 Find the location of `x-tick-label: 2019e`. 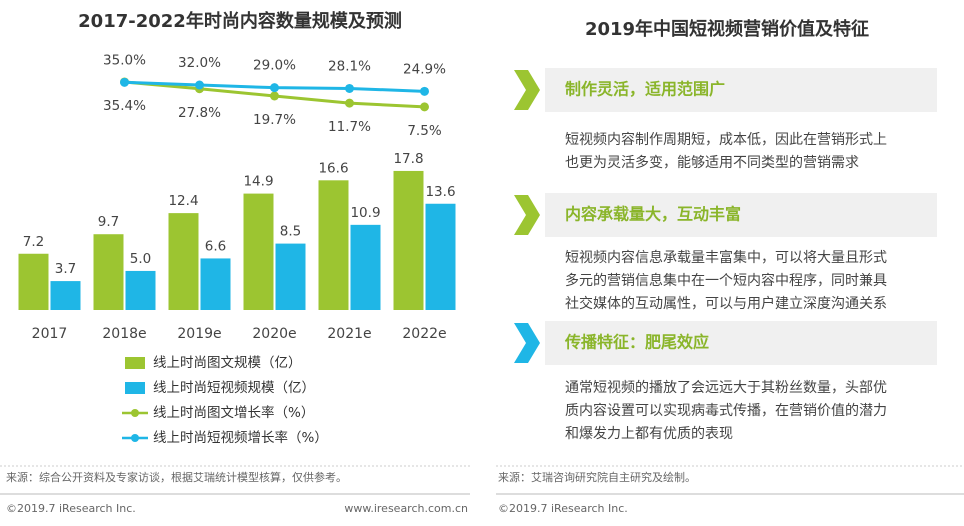

x-tick-label: 2019e is located at coordinates (199, 334).